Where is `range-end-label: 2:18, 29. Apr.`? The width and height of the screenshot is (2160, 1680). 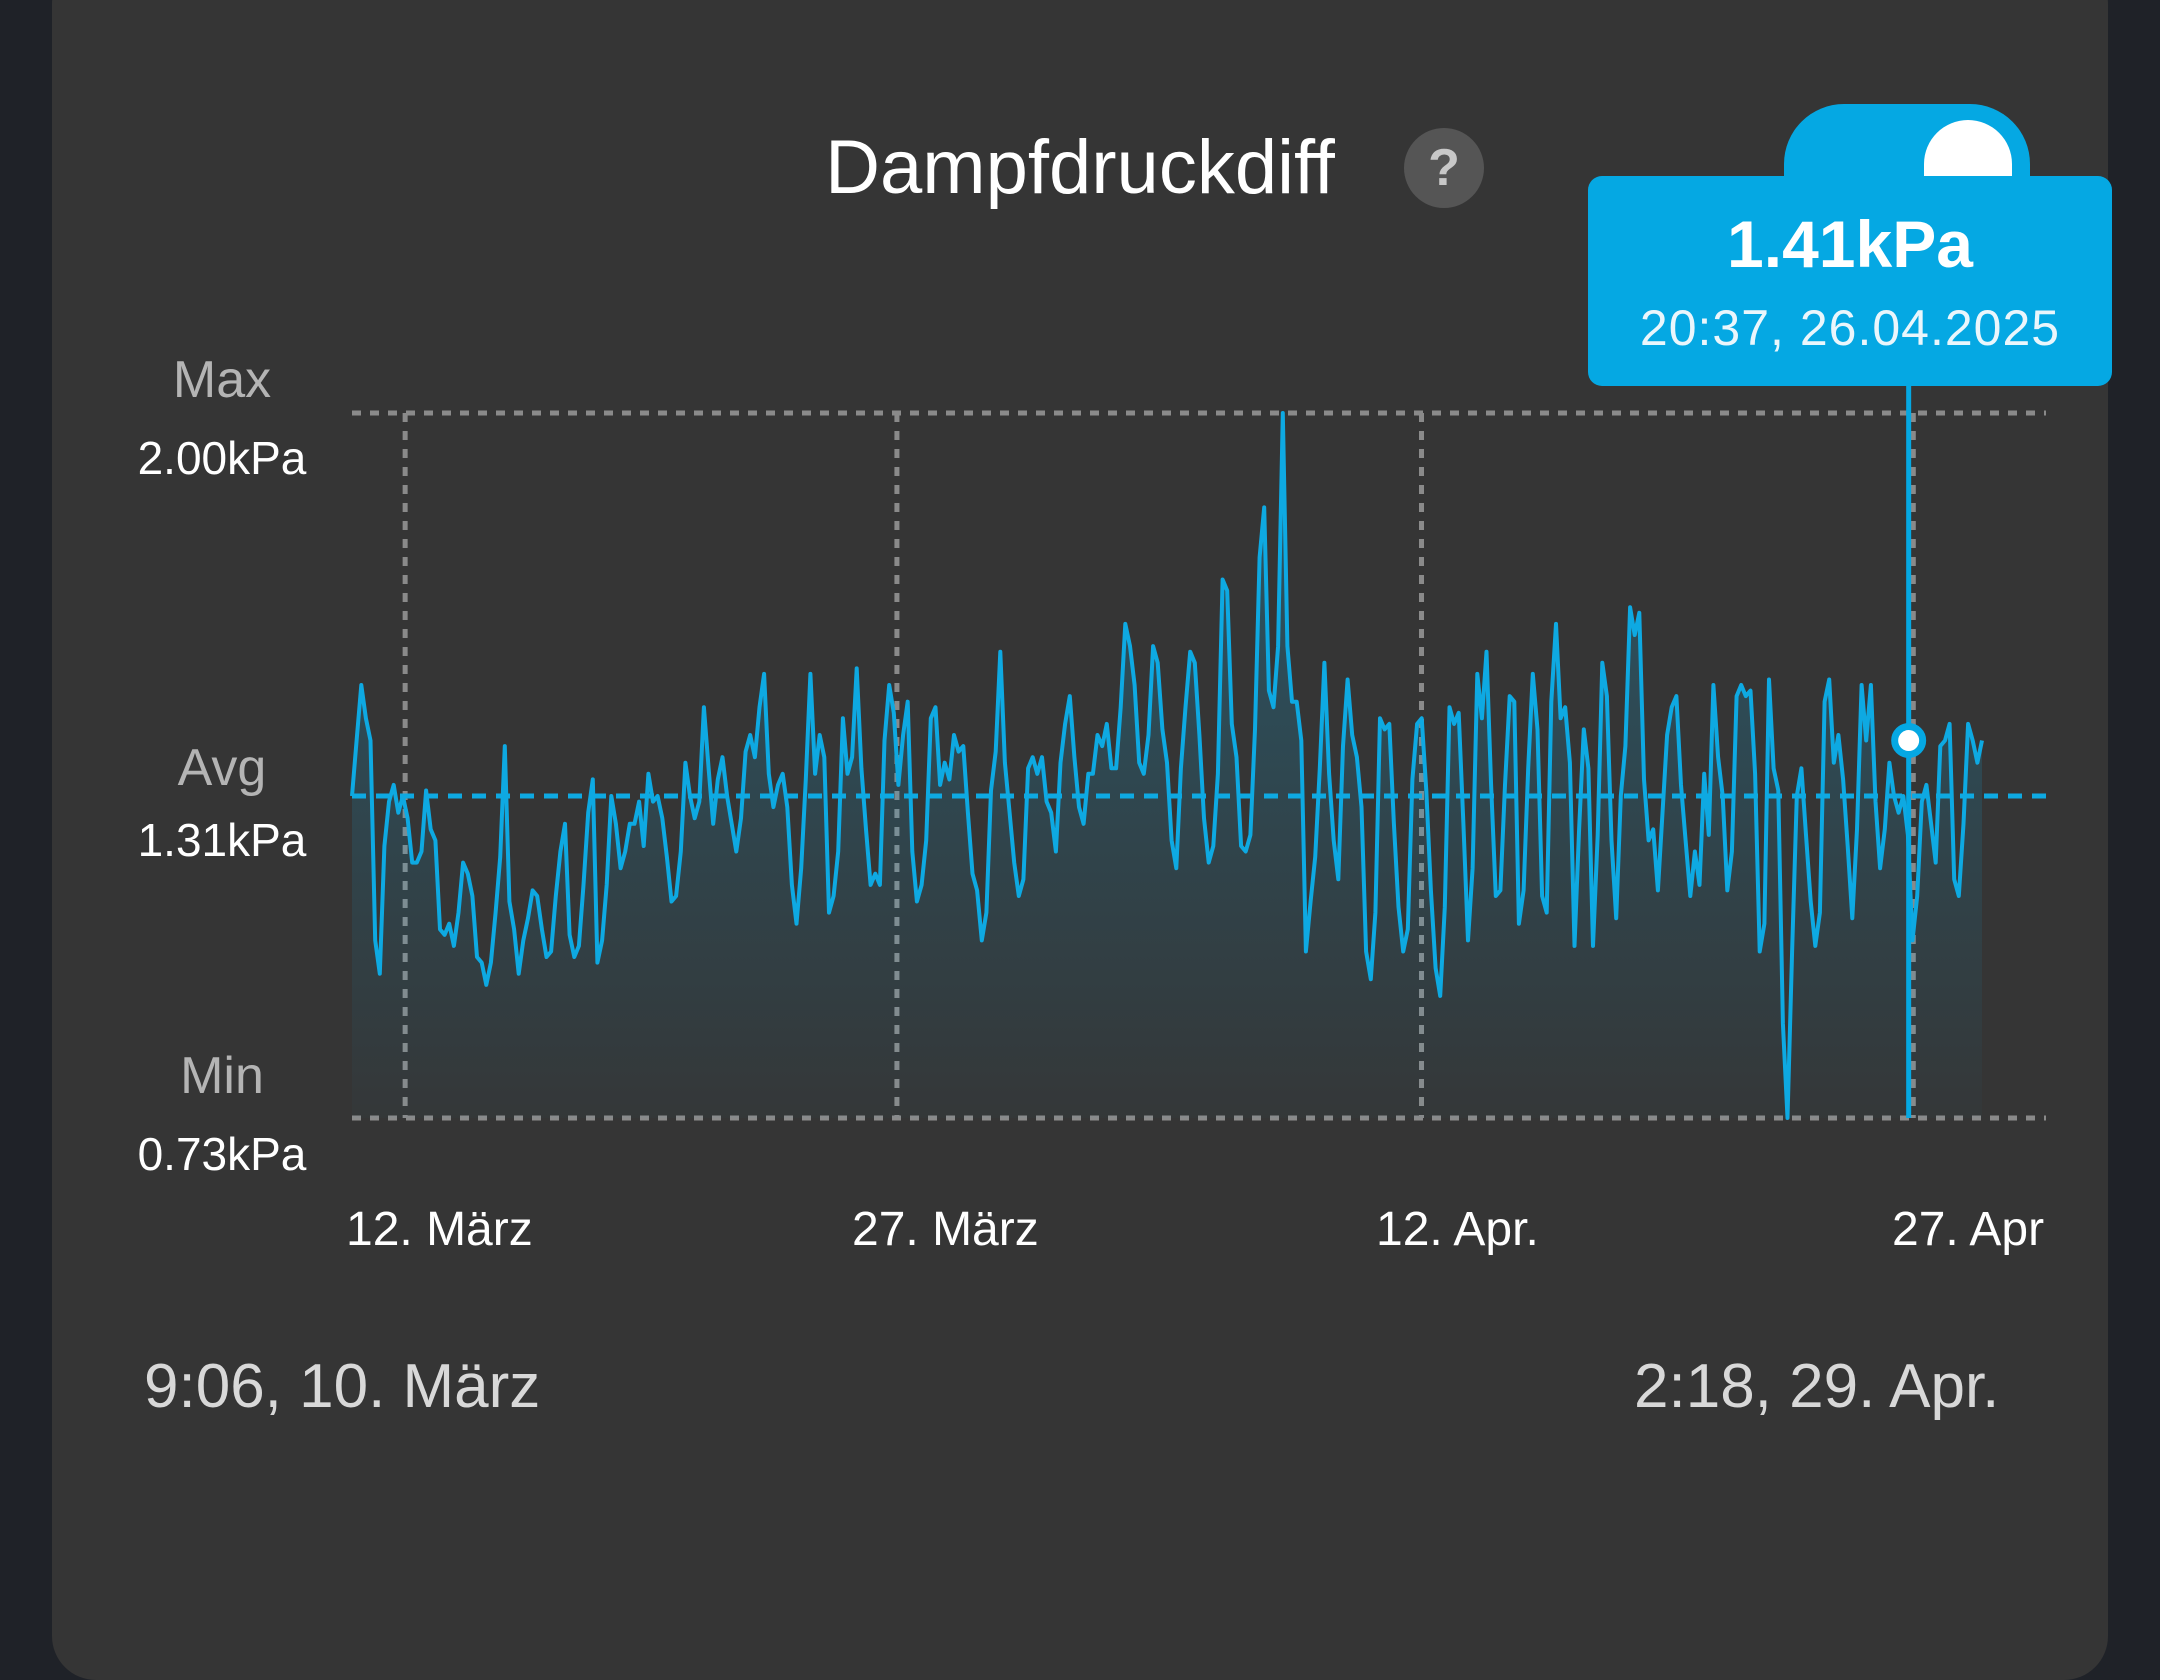 range-end-label: 2:18, 29. Apr. is located at coordinates (1817, 1386).